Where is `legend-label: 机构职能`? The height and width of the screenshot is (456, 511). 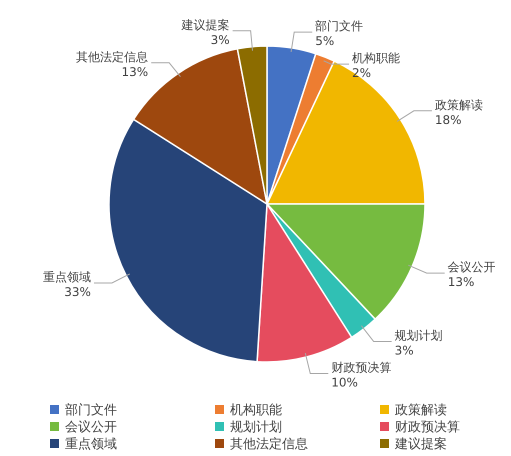
legend-label: 机构职能 is located at coordinates (256, 410).